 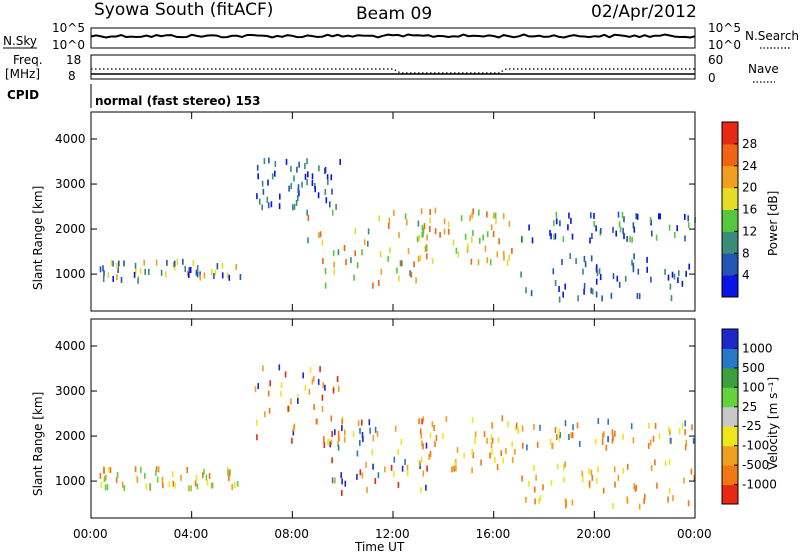 I want to click on x-tick-label: 00:00, so click(x=694, y=534).